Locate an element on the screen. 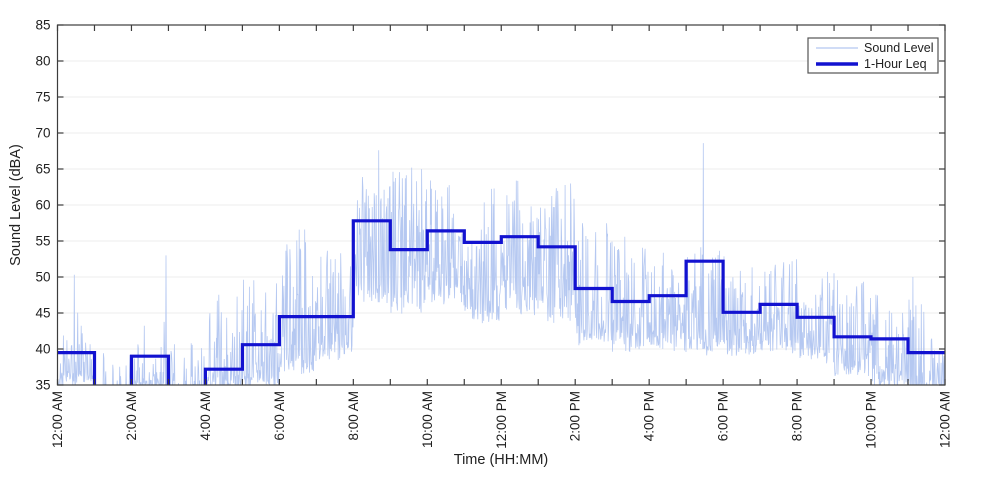 The image size is (1000, 500). x-tick-label: 6:00 PM is located at coordinates (723, 416).